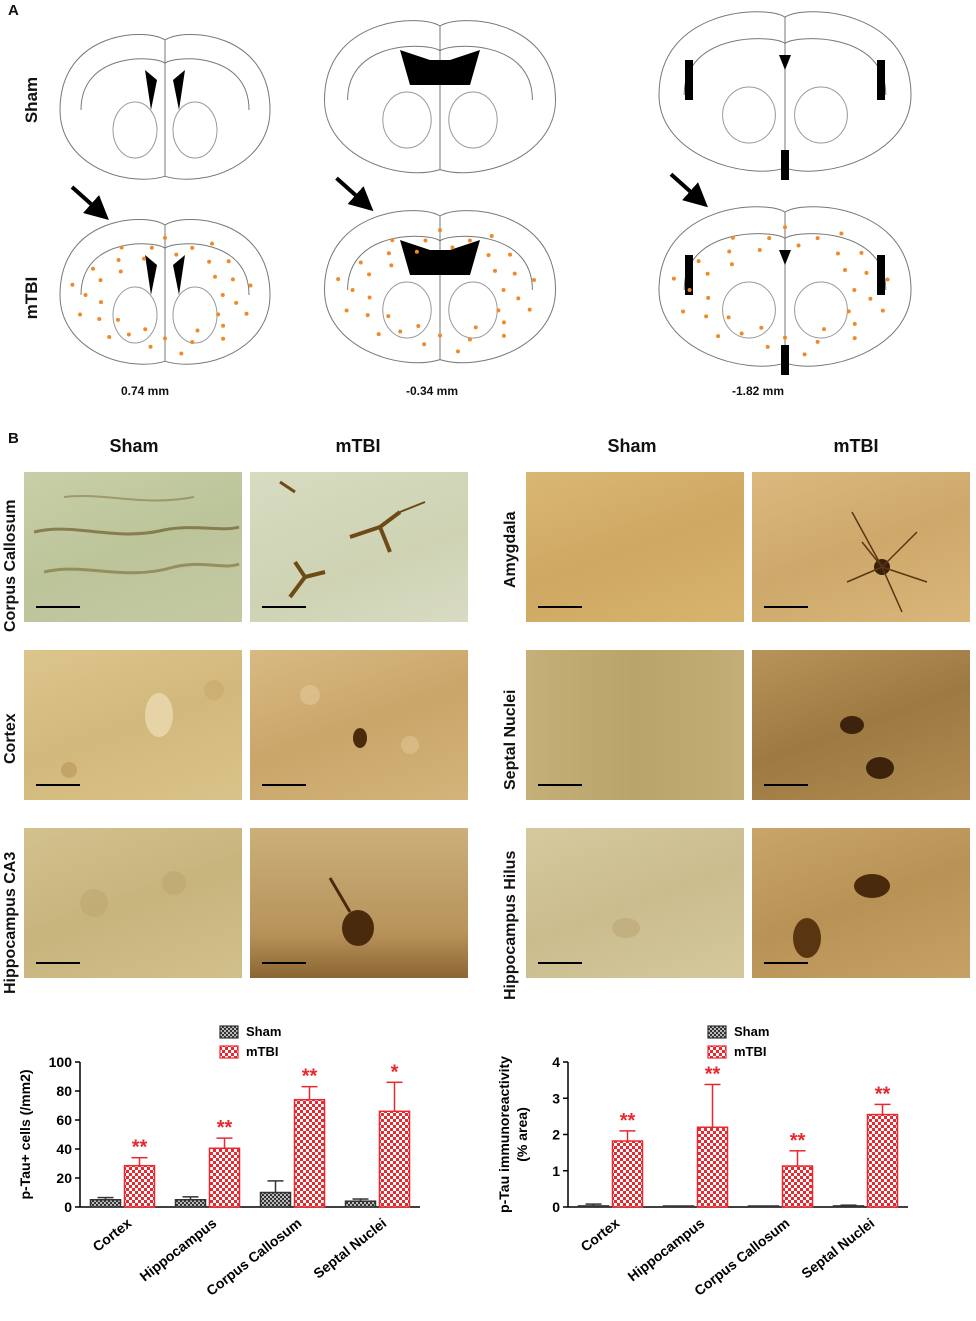 The height and width of the screenshot is (1321, 976). I want to click on row-label-hippocampus-ca3: Hippocampus CA3, so click(10, 922).